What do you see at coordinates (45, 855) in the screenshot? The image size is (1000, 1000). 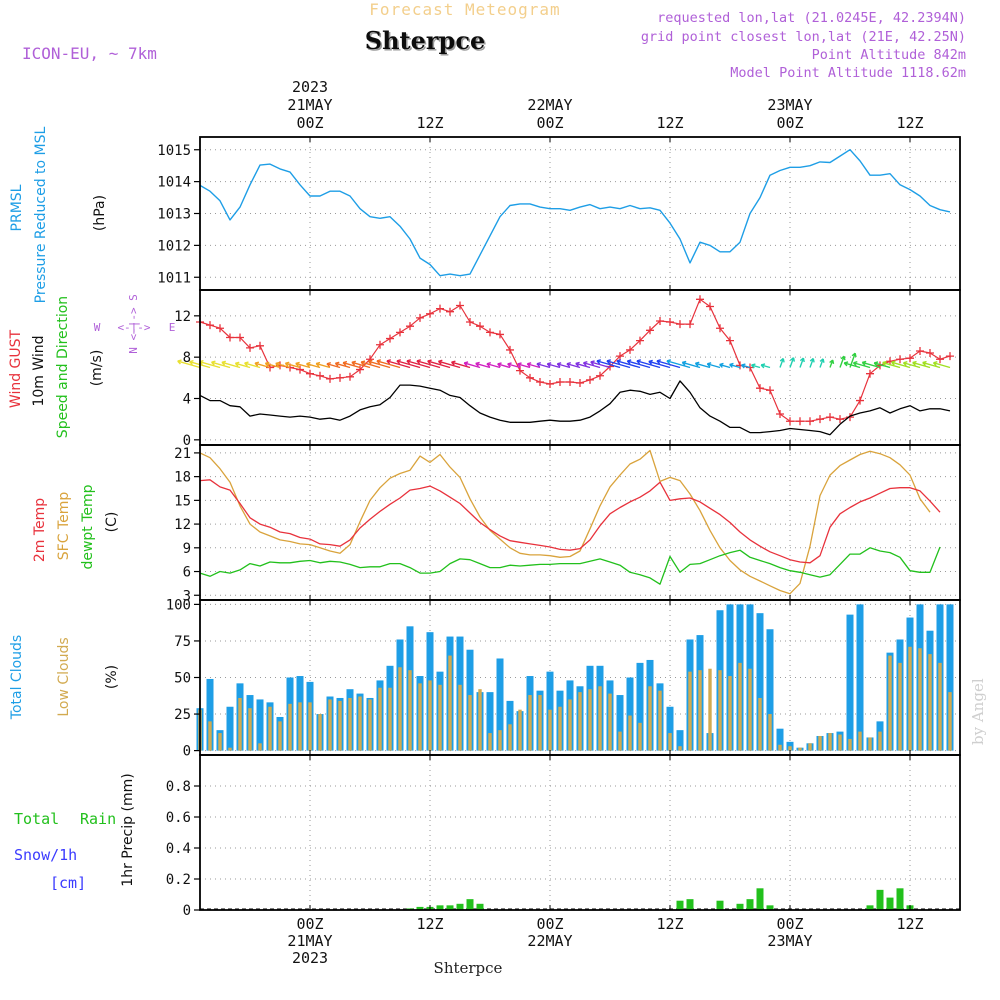 I see `snow-label: Snow/1h` at bounding box center [45, 855].